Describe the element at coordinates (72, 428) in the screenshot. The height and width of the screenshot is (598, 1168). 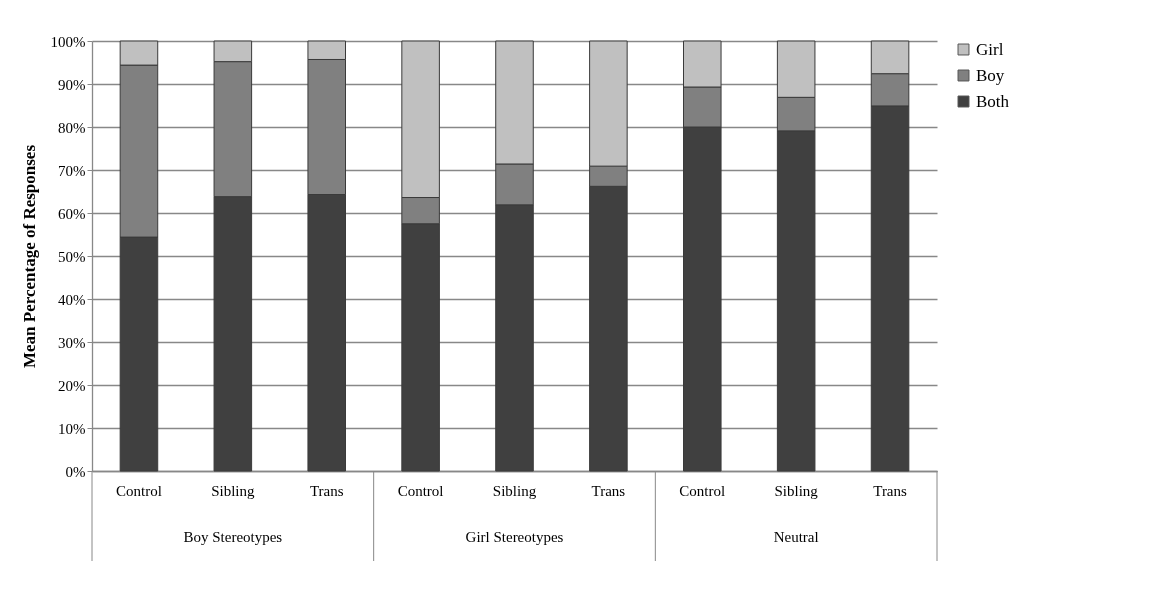
I see `y-tick-label: 10%` at that location.